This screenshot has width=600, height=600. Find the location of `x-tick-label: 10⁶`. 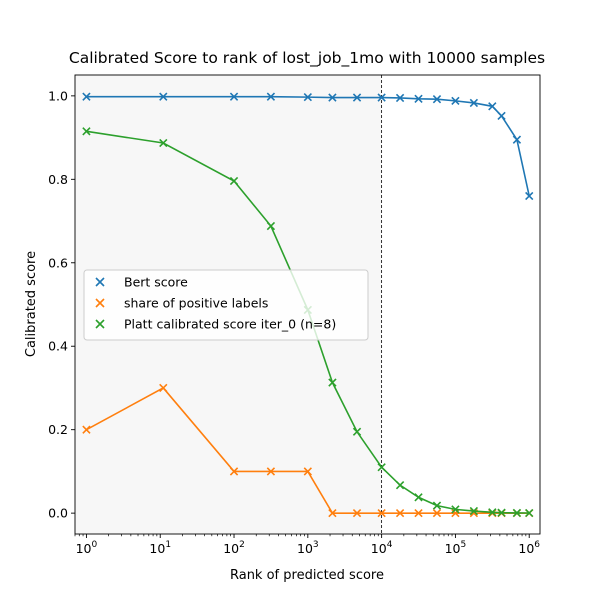

x-tick-label: 10⁶ is located at coordinates (529, 548).